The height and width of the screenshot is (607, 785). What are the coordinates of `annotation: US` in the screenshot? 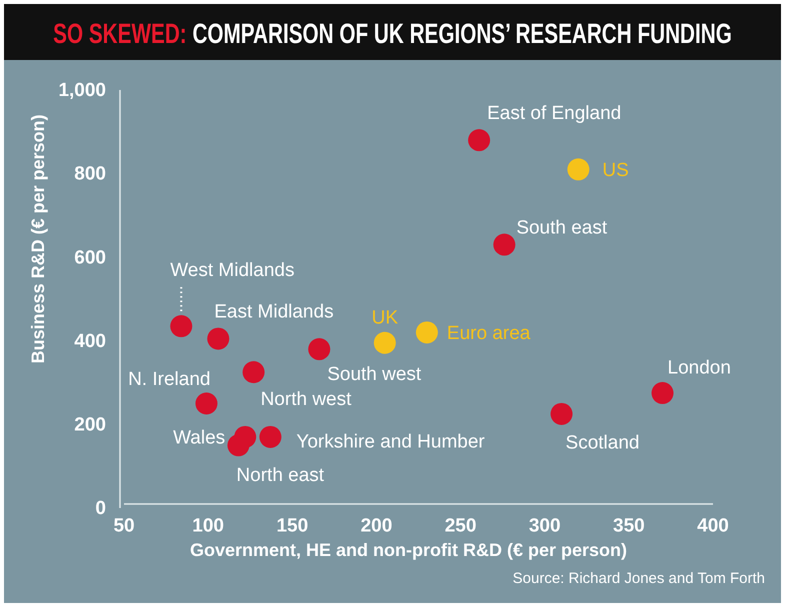 It's located at (615, 171).